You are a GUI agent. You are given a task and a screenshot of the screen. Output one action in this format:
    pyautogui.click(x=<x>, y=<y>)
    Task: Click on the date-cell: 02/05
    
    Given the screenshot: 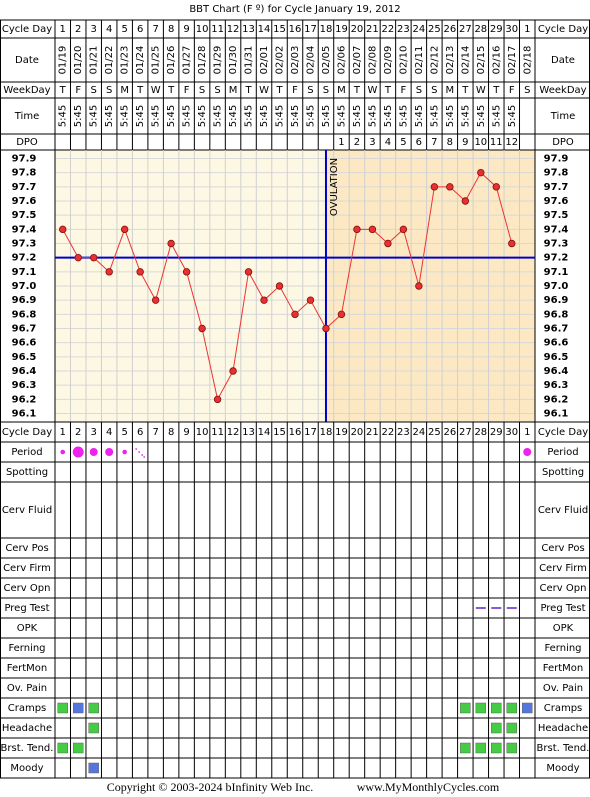 What is the action you would take?
    pyautogui.click(x=326, y=60)
    